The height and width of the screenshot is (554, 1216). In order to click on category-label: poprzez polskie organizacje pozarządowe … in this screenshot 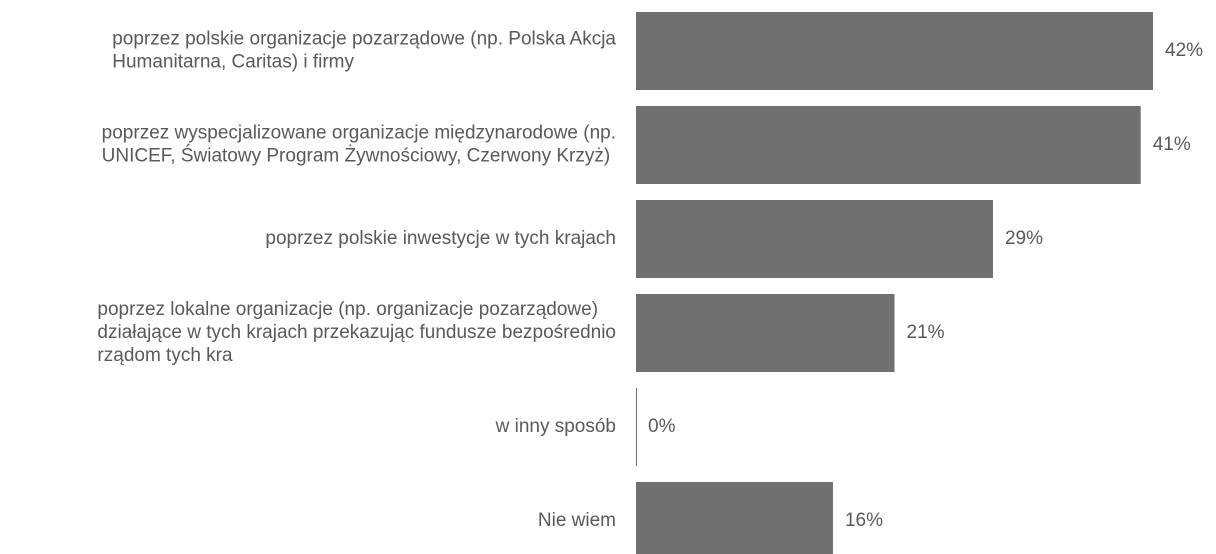, I will do `click(364, 39)`.